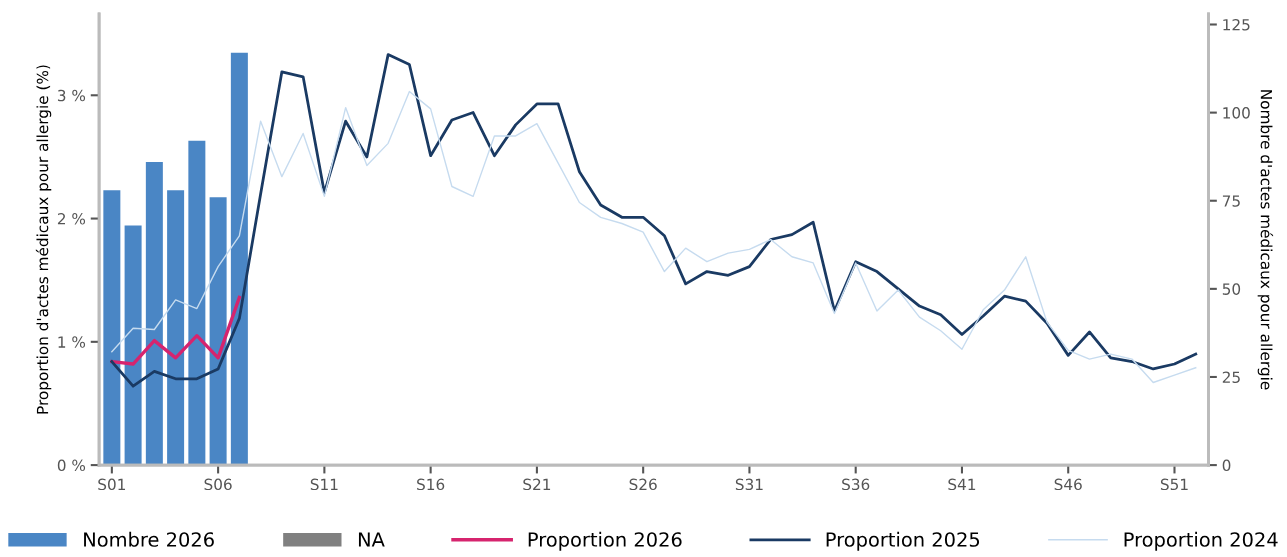 This screenshot has width=1287, height=557. Describe the element at coordinates (431, 484) in the screenshot. I see `x-tick-label: S16` at that location.